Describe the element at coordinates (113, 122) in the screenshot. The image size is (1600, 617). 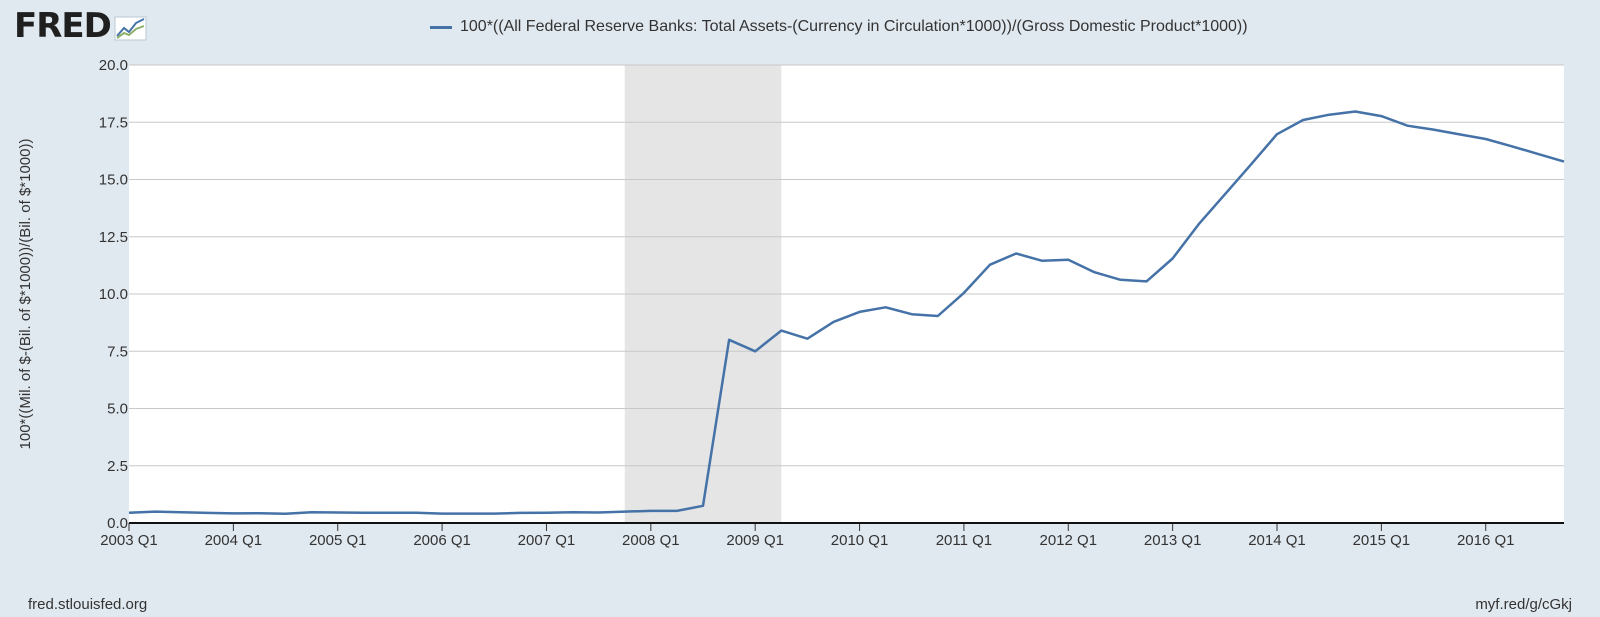
I see `y-tick-label: 17.5` at that location.